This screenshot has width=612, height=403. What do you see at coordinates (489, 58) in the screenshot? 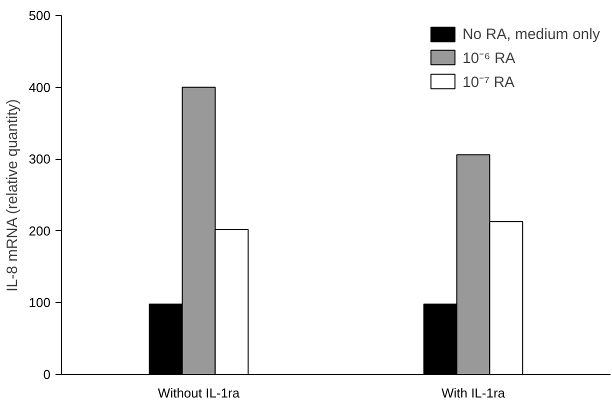
I see `legend-label: 10⁻⁶ RA` at bounding box center [489, 58].